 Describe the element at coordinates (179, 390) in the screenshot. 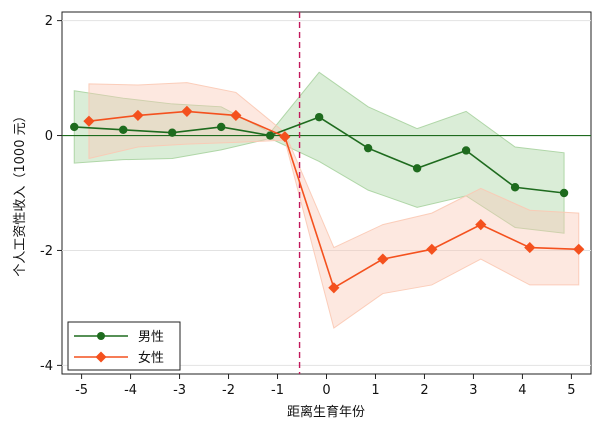

I see `x-tick-label: -3` at that location.